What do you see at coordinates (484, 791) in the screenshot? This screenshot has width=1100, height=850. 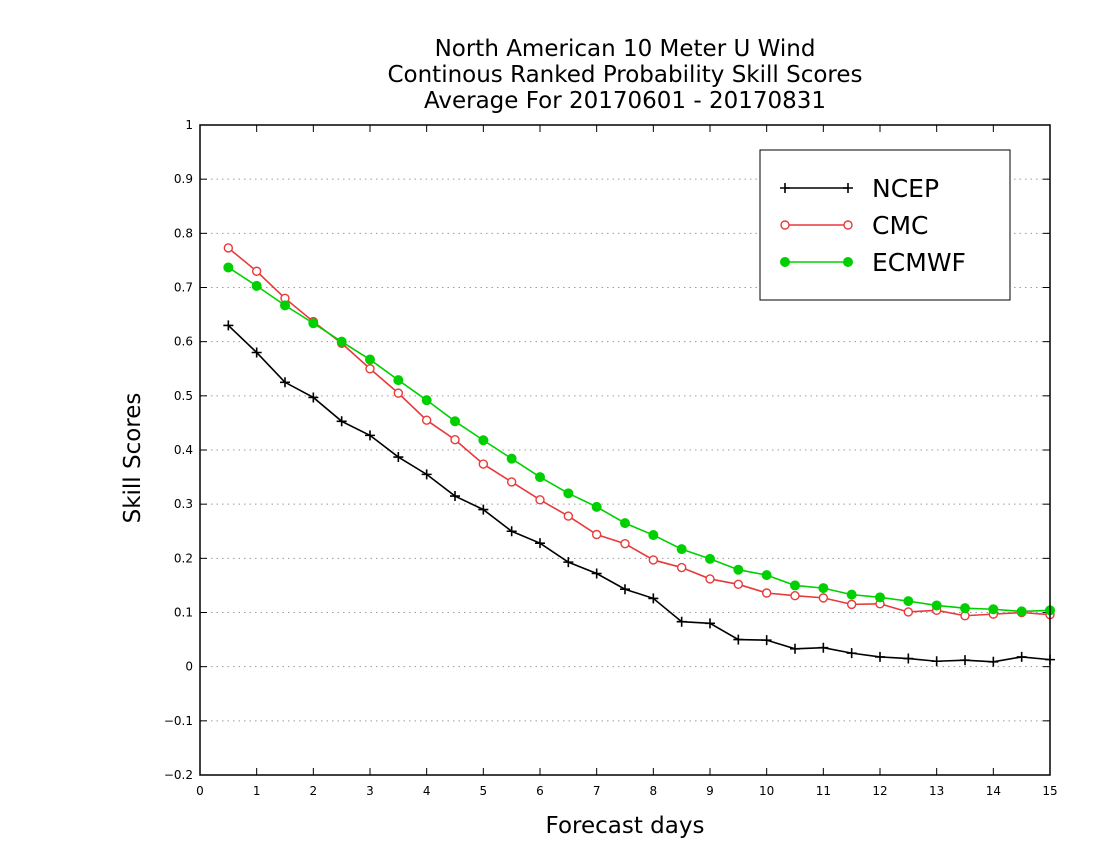 I see `x-tick-label: 5` at bounding box center [484, 791].